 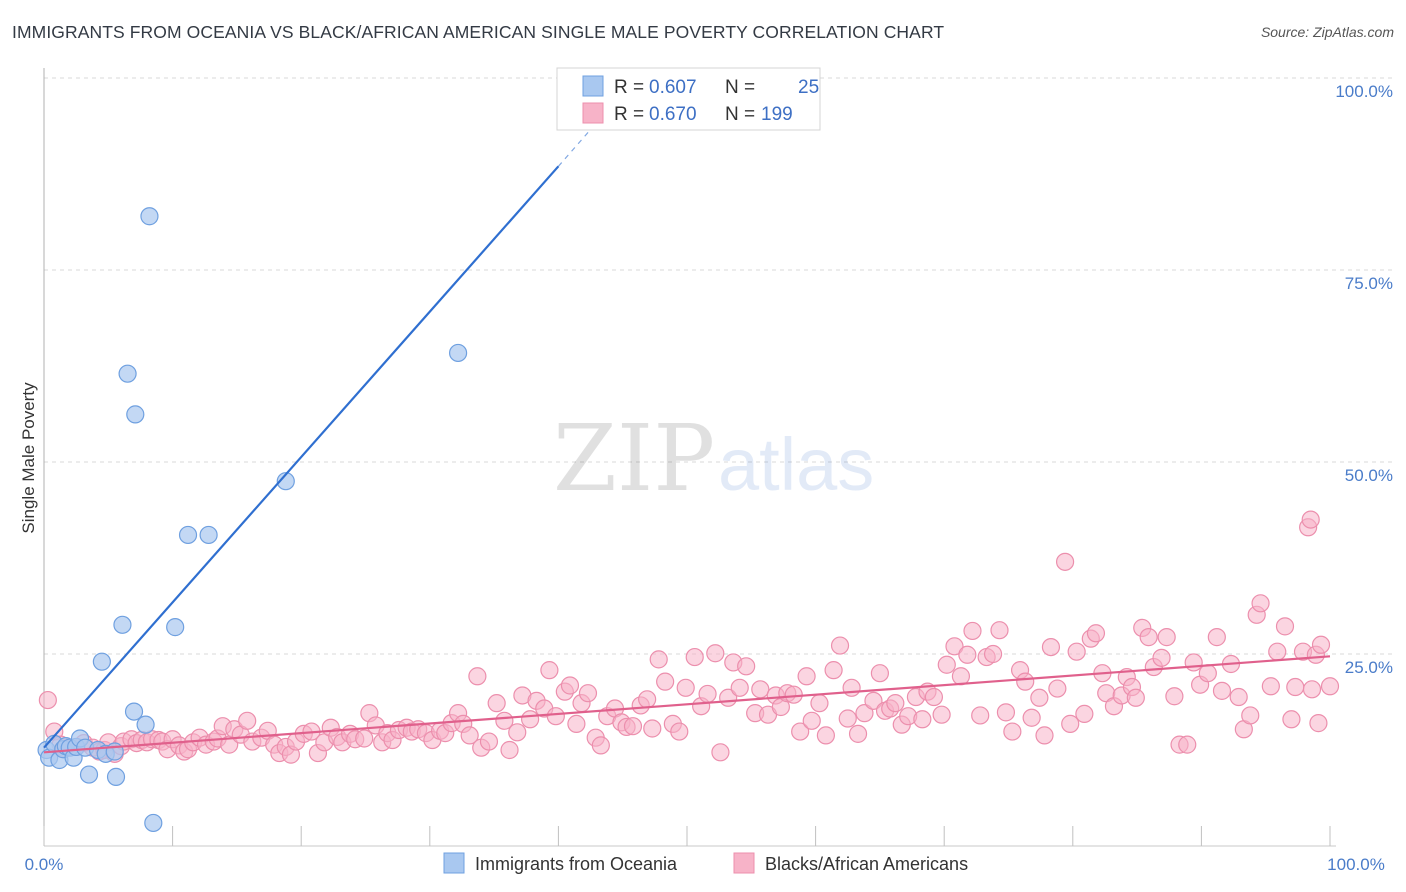 I want to click on correlation-legend: R = 0.607 N = 25 R = 0.670 N = 199, so click(x=688, y=99).